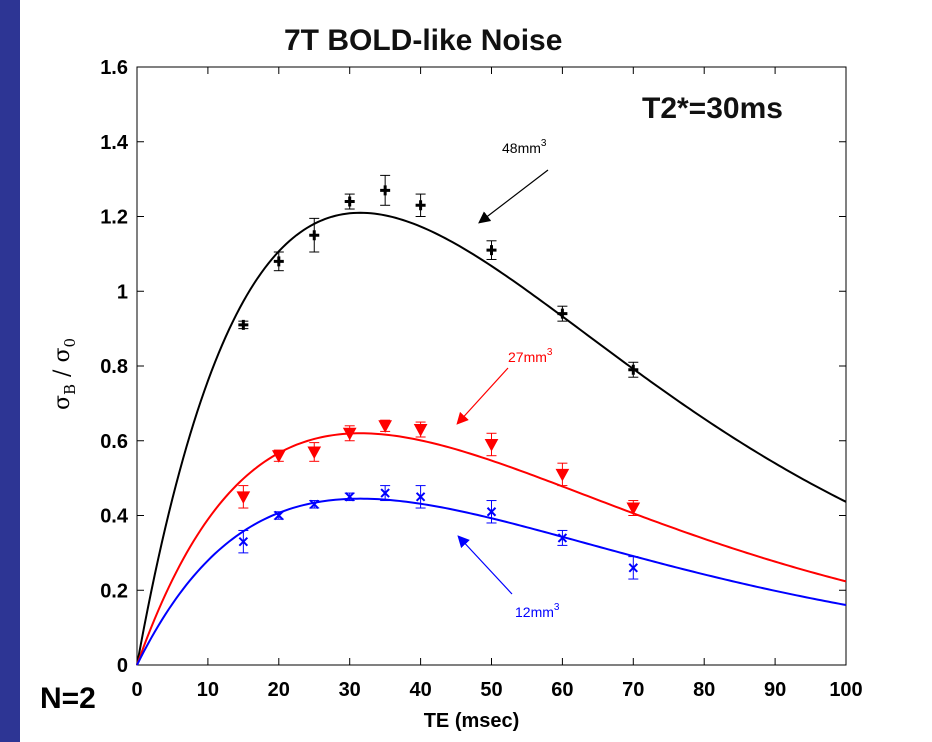  What do you see at coordinates (350, 690) in the screenshot?
I see `x-tick-label: 30` at bounding box center [350, 690].